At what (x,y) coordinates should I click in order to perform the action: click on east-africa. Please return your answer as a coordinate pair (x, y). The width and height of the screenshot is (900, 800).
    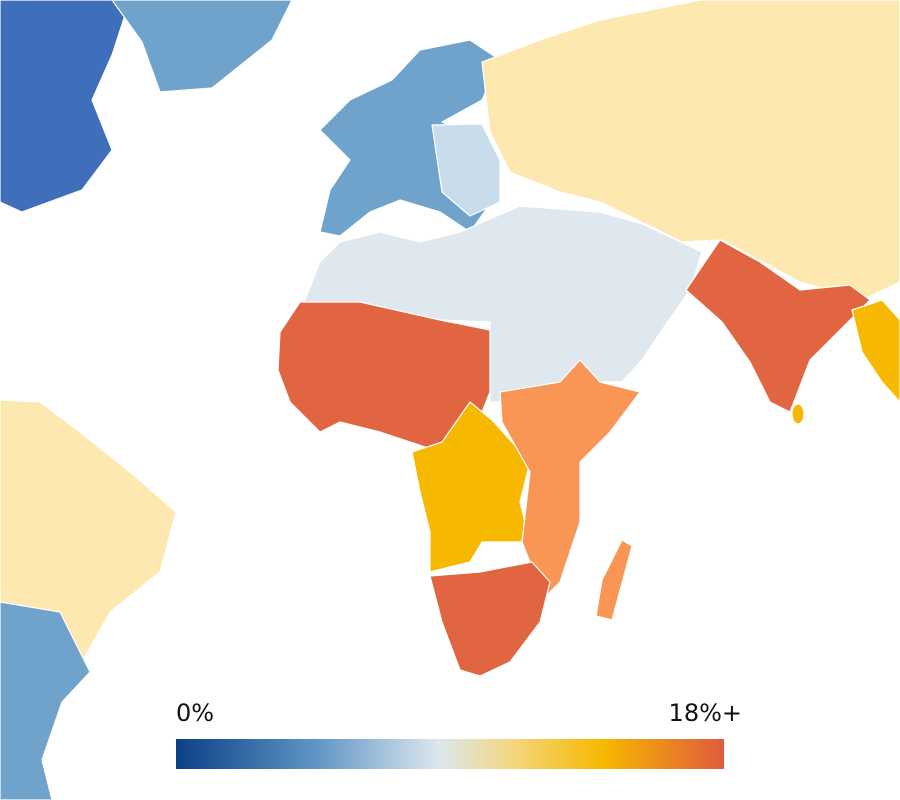
    Looking at the image, I should click on (570, 481).